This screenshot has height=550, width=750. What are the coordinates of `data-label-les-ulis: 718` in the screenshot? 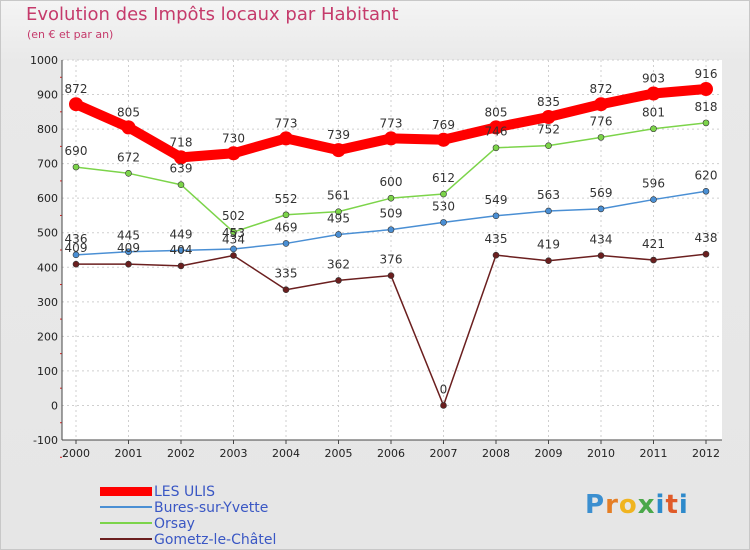 It's located at (181, 142).